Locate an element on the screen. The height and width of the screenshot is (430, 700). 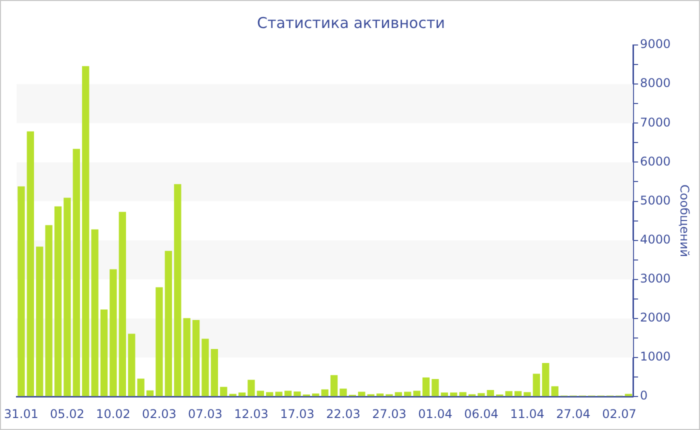
x-tick-label: 02.03 is located at coordinates (159, 413).